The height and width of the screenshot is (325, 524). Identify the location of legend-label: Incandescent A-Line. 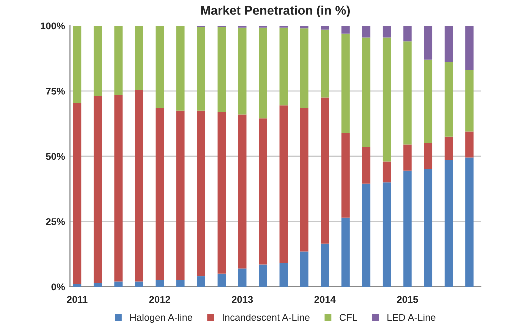
(266, 318).